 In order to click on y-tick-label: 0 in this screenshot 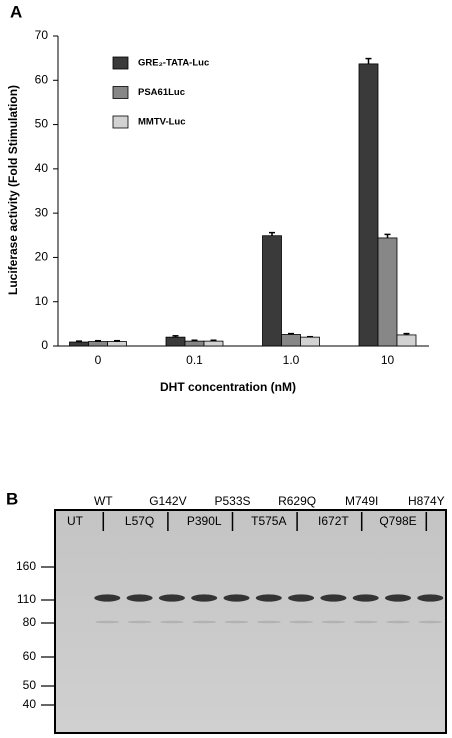, I will do `click(44, 345)`.